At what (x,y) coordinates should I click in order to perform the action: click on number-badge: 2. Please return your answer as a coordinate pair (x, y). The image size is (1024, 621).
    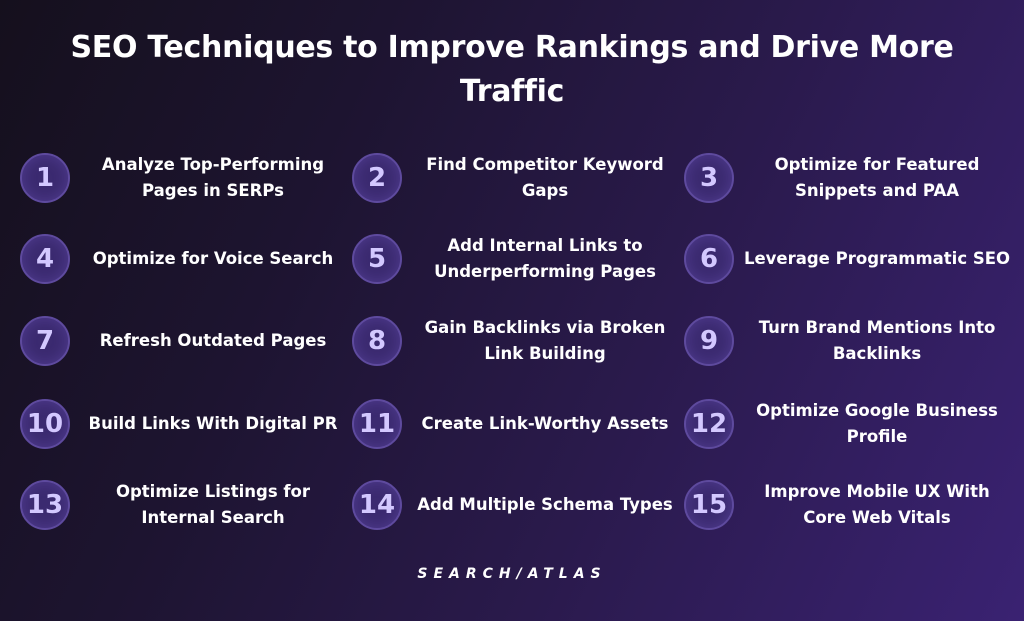
    Looking at the image, I should click on (377, 178).